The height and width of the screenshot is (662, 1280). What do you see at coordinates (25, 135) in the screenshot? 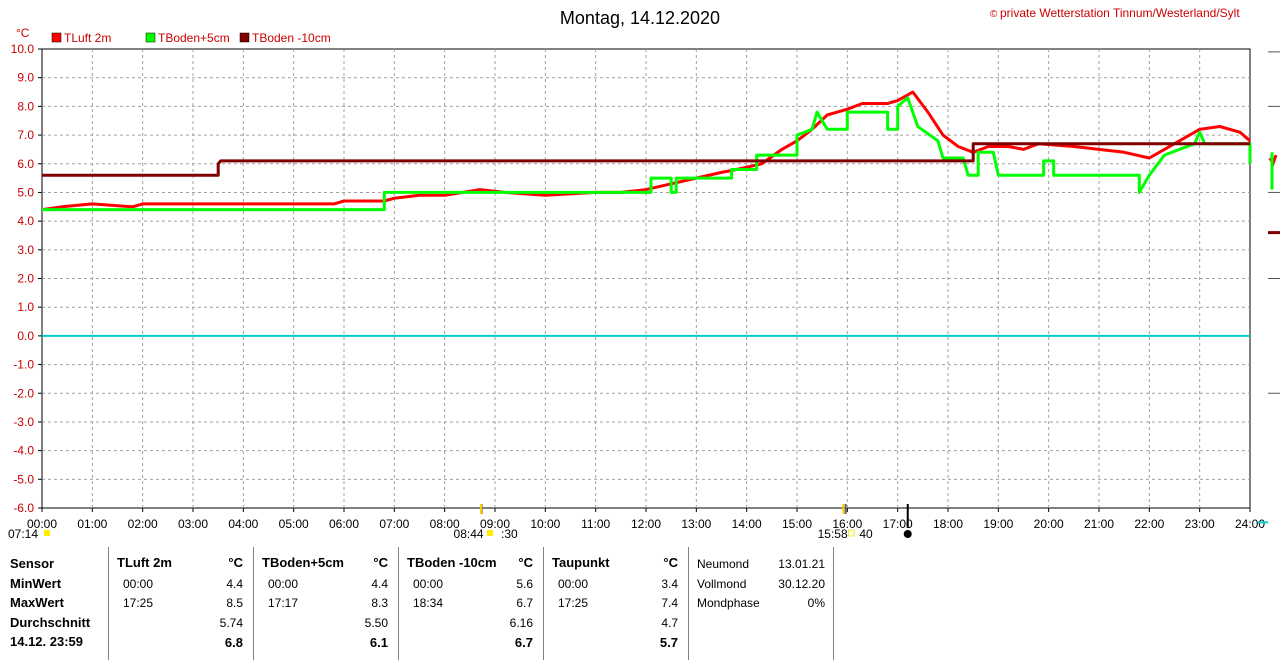
I see `y-tick-label: 7.0` at bounding box center [25, 135].